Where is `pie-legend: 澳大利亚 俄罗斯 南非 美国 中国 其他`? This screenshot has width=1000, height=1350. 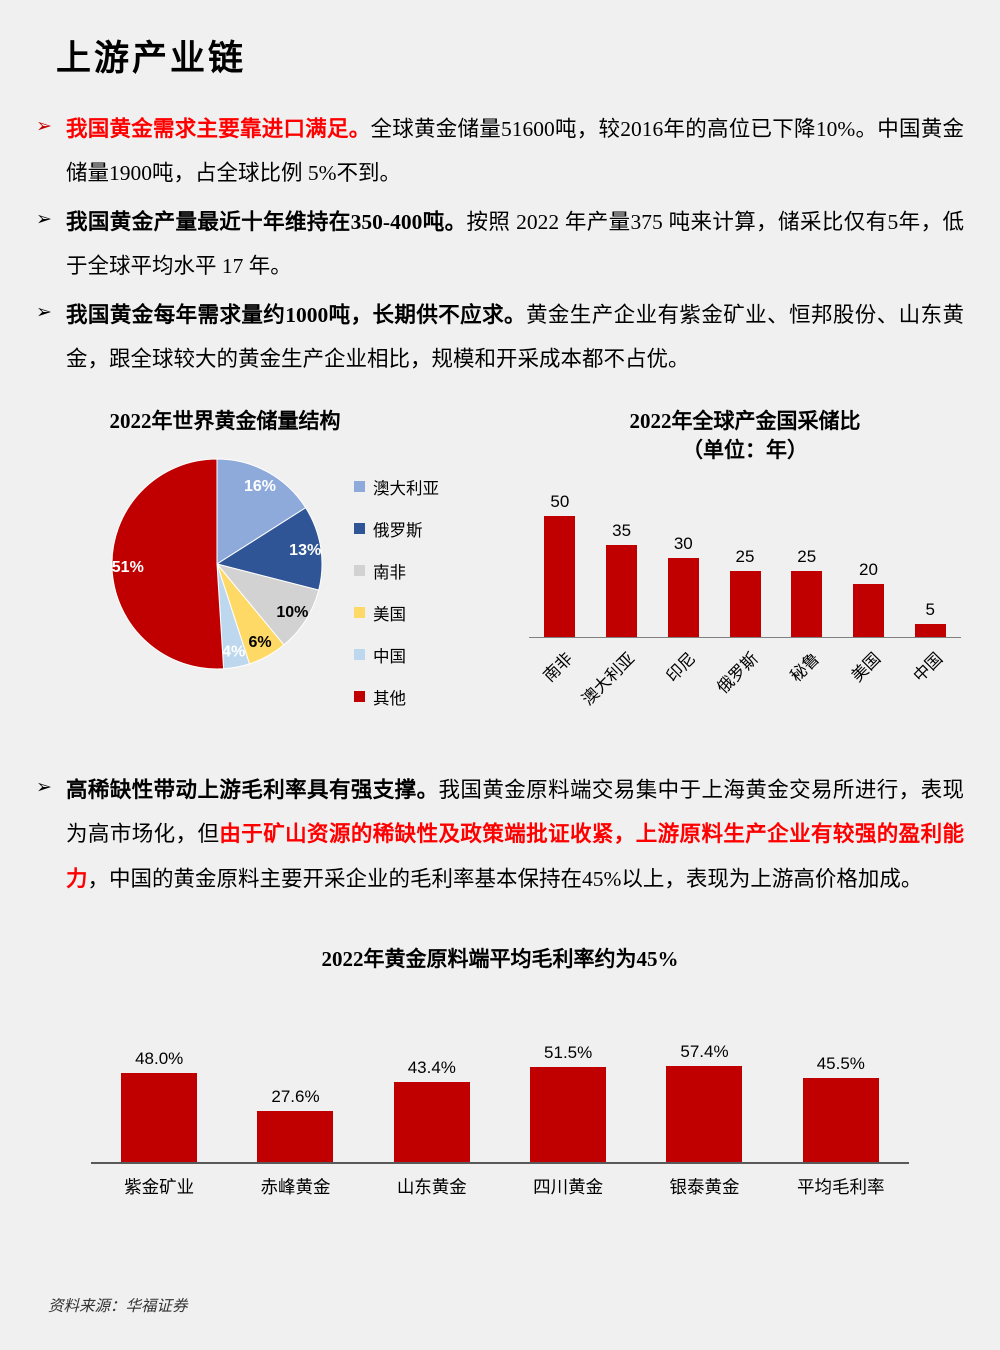 pie-legend: 澳大利亚 俄罗斯 南非 美国 中国 其他 is located at coordinates (396, 601).